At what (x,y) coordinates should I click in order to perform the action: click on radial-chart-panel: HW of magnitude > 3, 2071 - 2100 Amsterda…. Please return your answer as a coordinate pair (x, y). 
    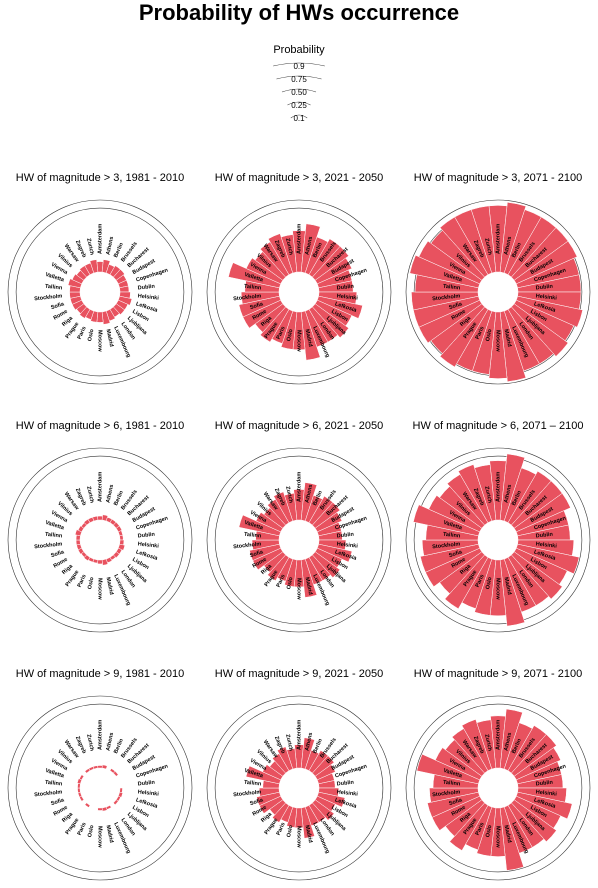
    Looking at the image, I should click on (498, 282).